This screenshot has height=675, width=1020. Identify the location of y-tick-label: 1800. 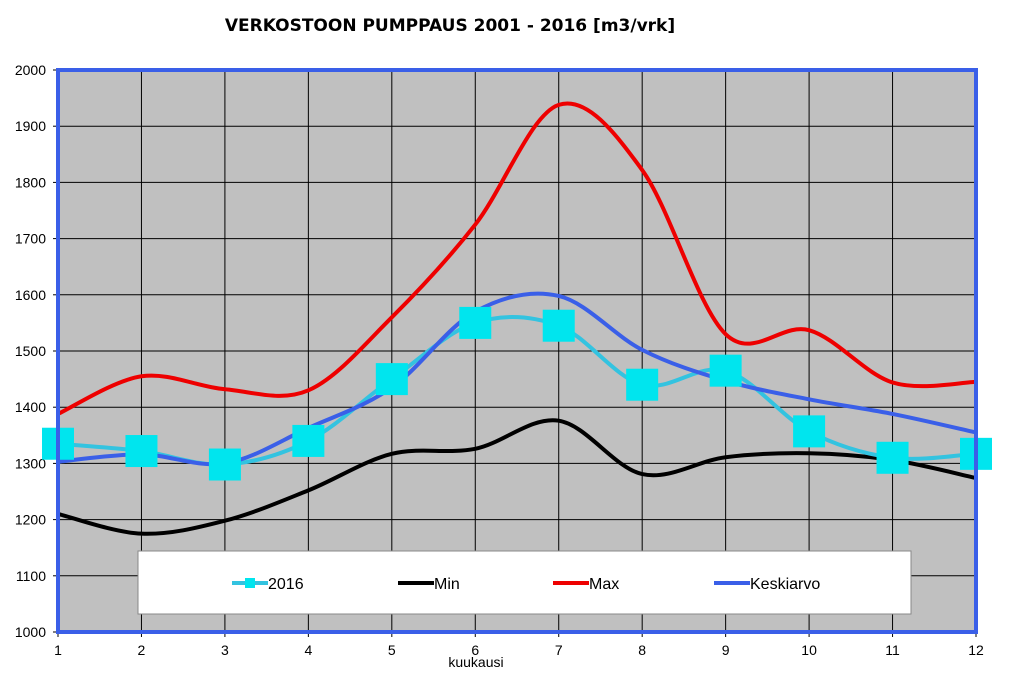
(30, 182).